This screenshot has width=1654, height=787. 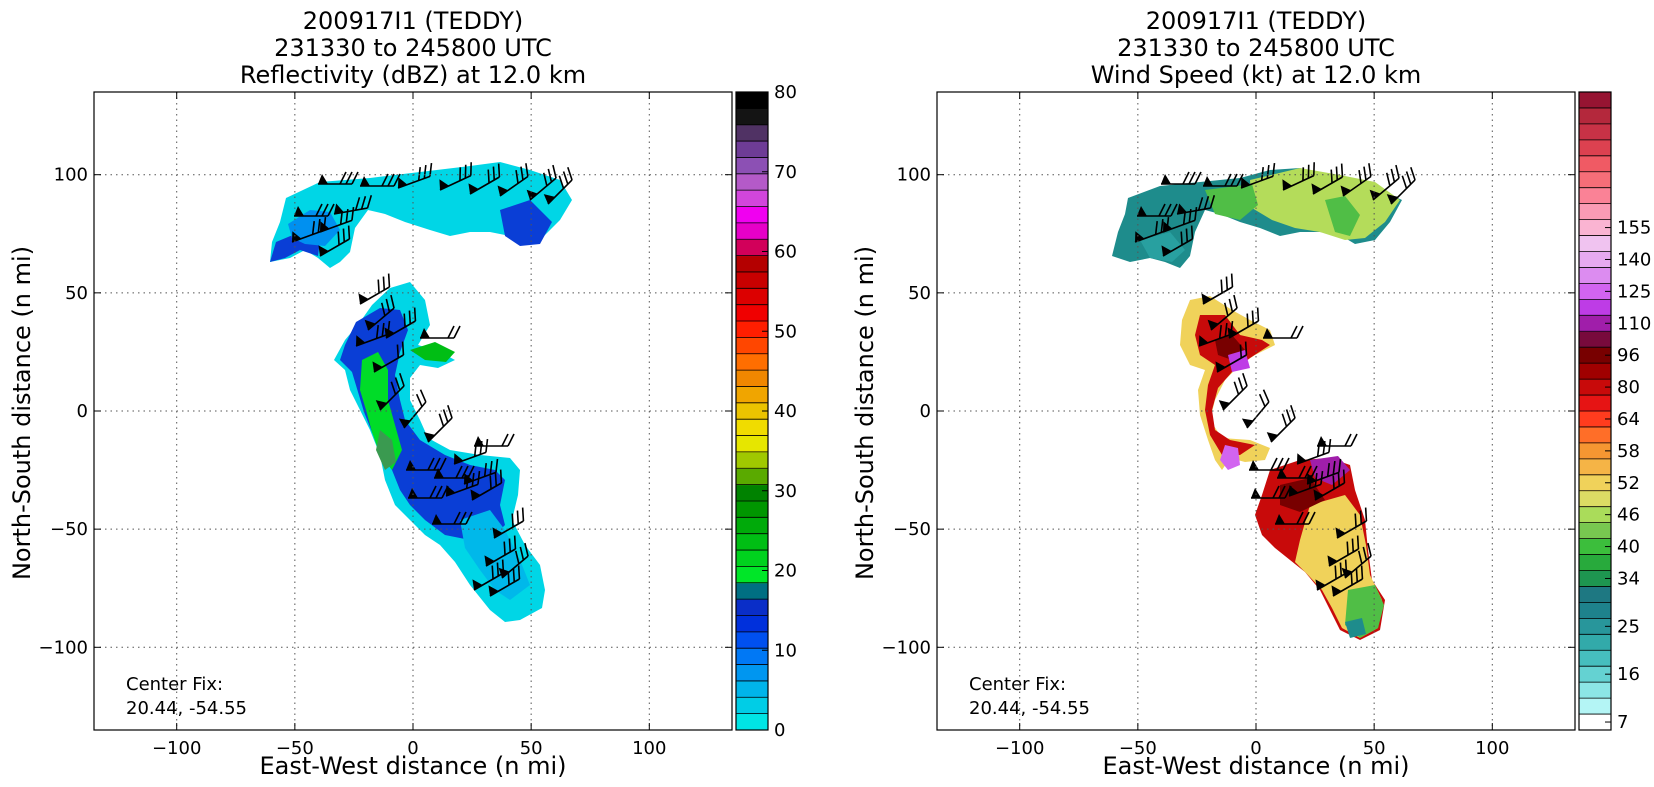 What do you see at coordinates (295, 748) in the screenshot?
I see `x-tick-label: −50` at bounding box center [295, 748].